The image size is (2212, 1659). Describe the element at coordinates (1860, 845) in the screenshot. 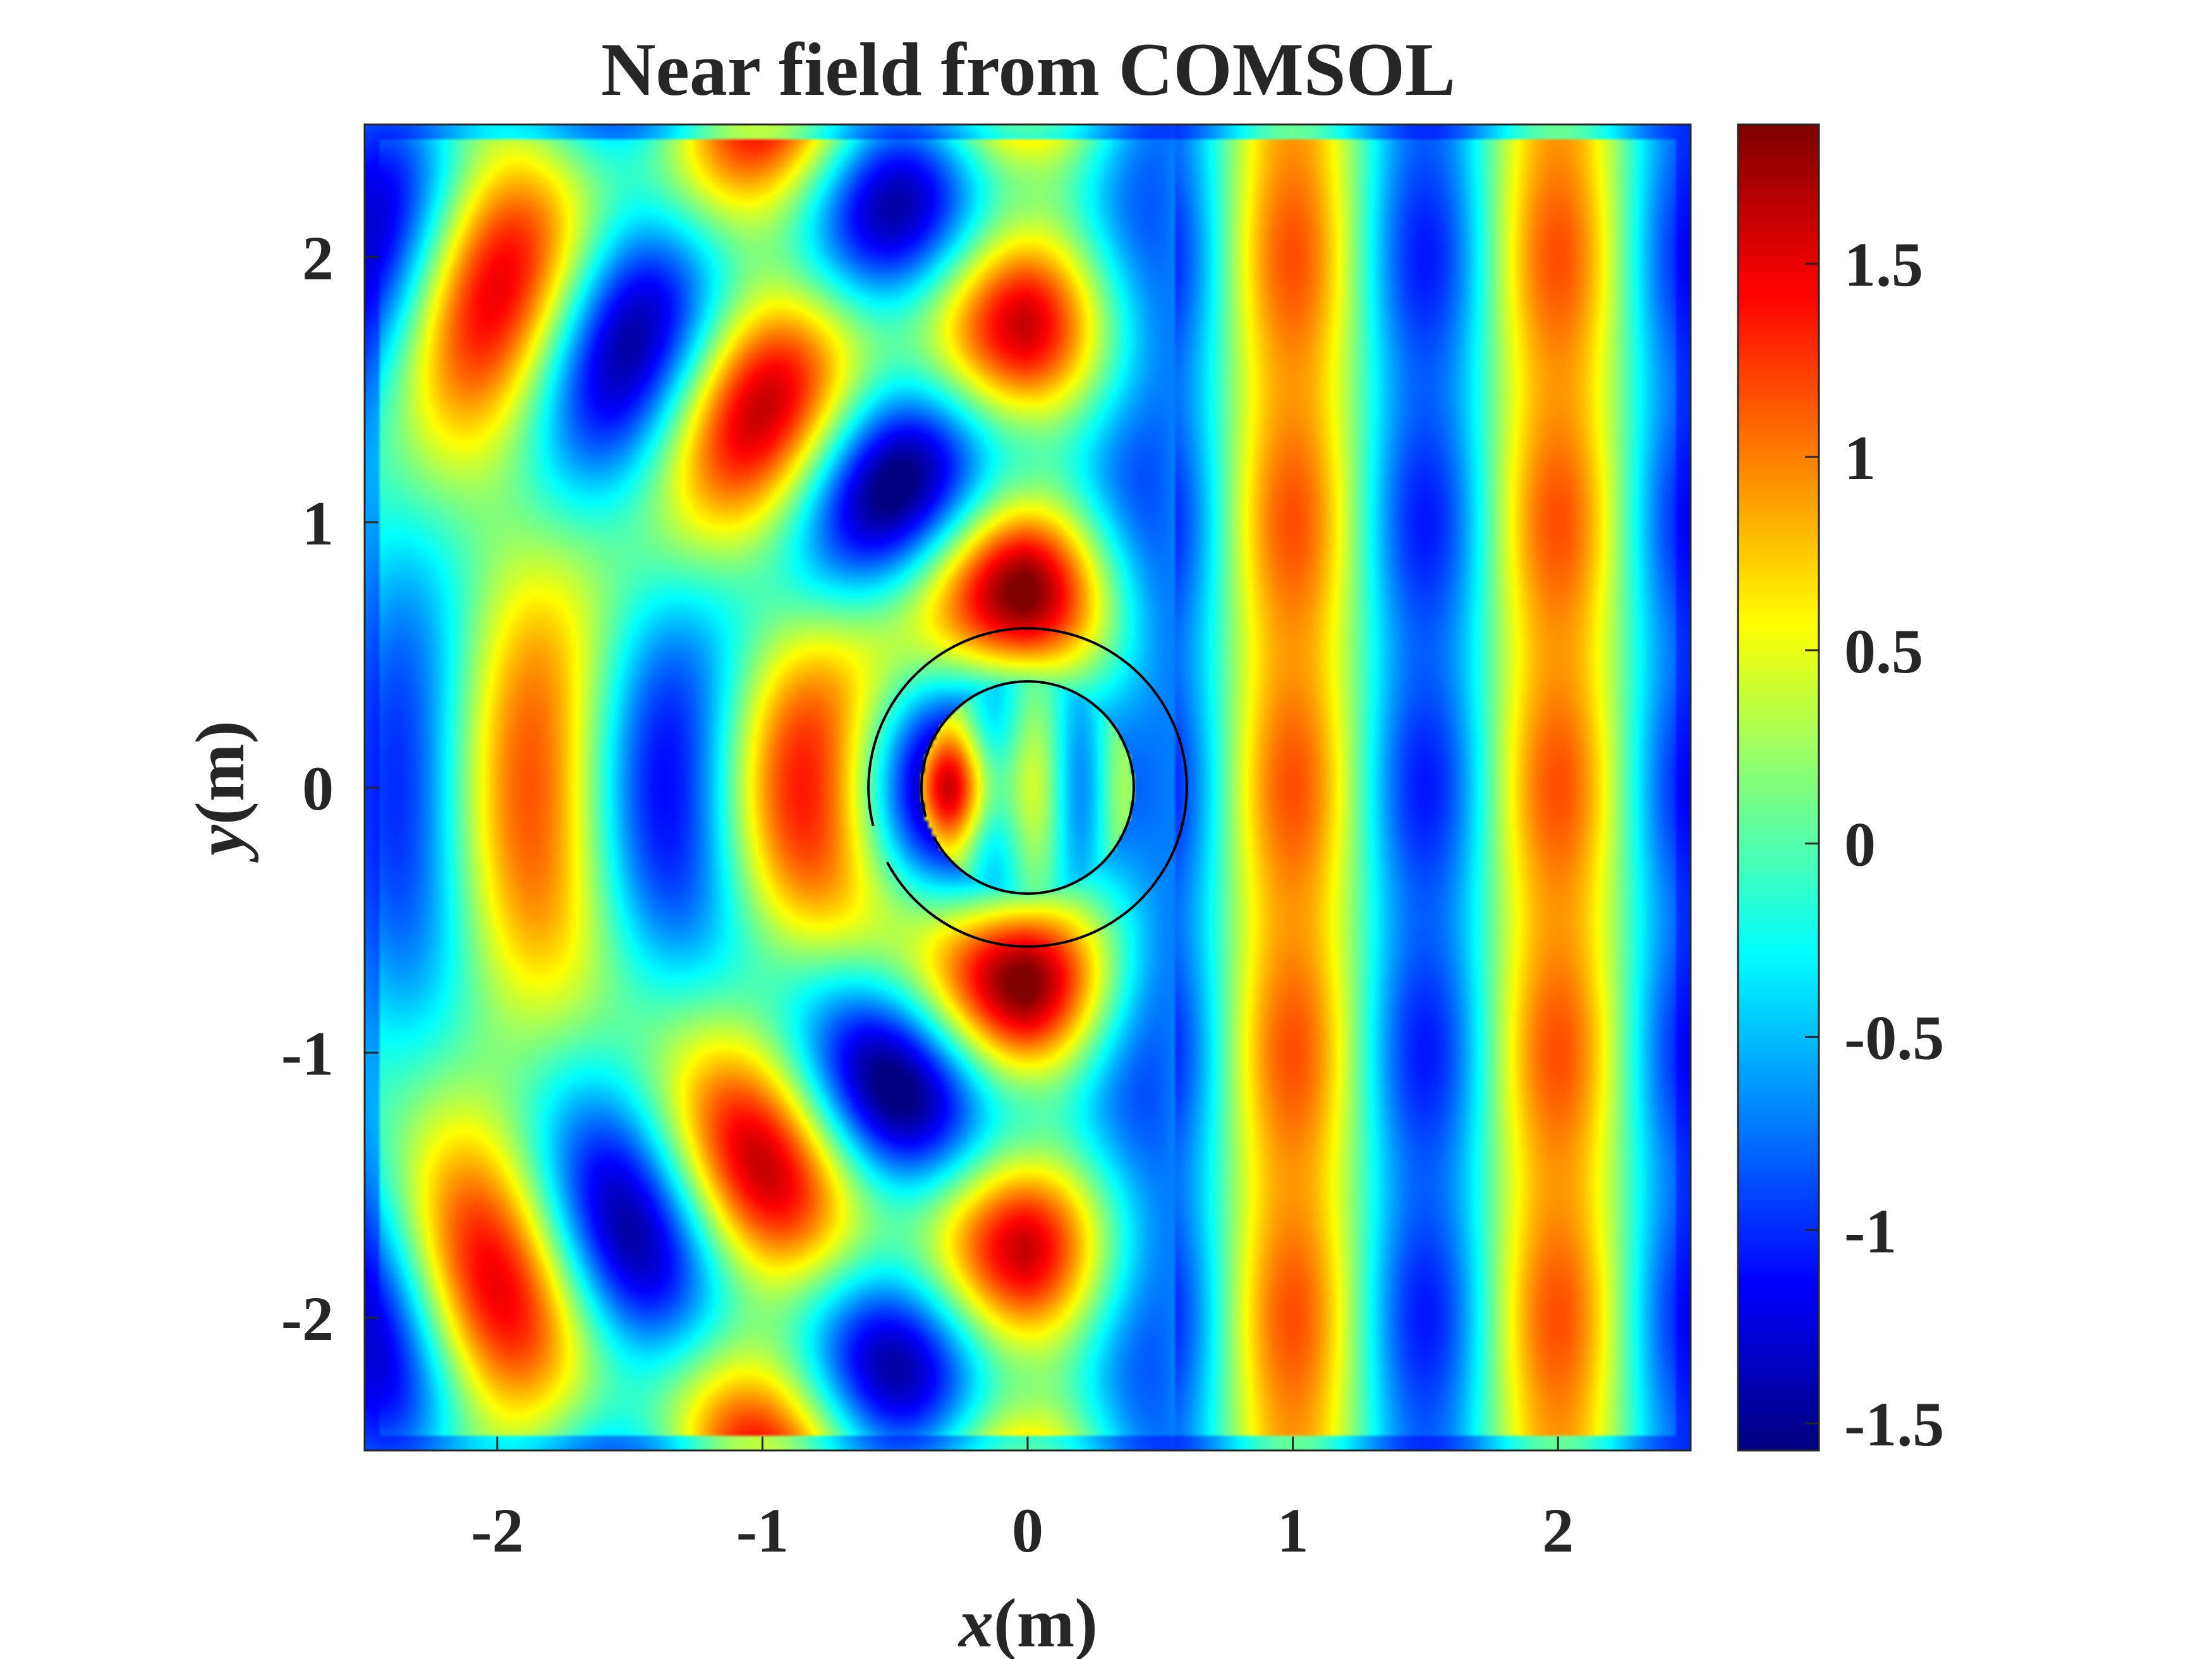

I see `colorbar-tick-label: 0` at that location.